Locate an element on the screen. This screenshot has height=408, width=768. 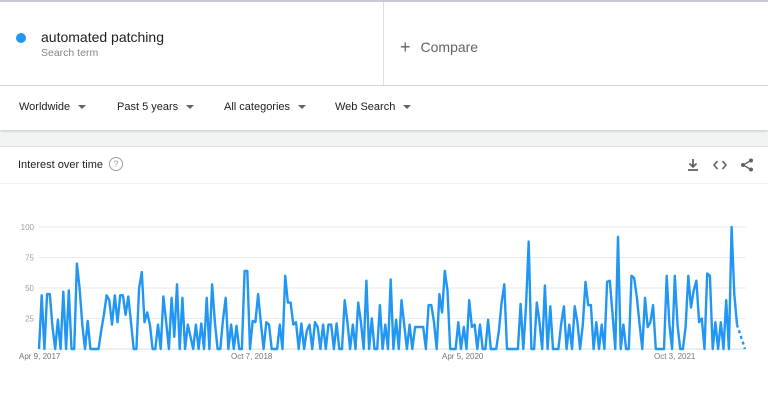
term-name: automated patching is located at coordinates (102, 37).